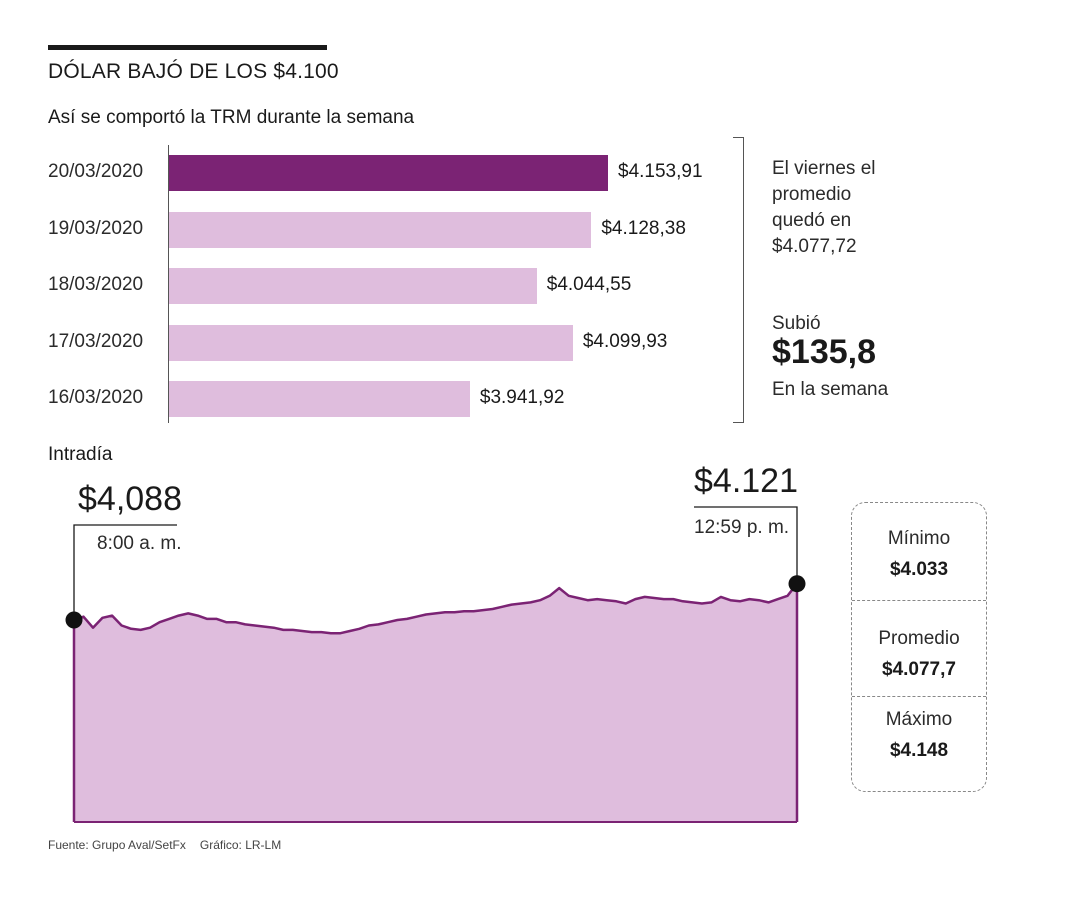 The image size is (1080, 900). What do you see at coordinates (919, 538) in the screenshot?
I see `stat-min-label: Mínimo` at bounding box center [919, 538].